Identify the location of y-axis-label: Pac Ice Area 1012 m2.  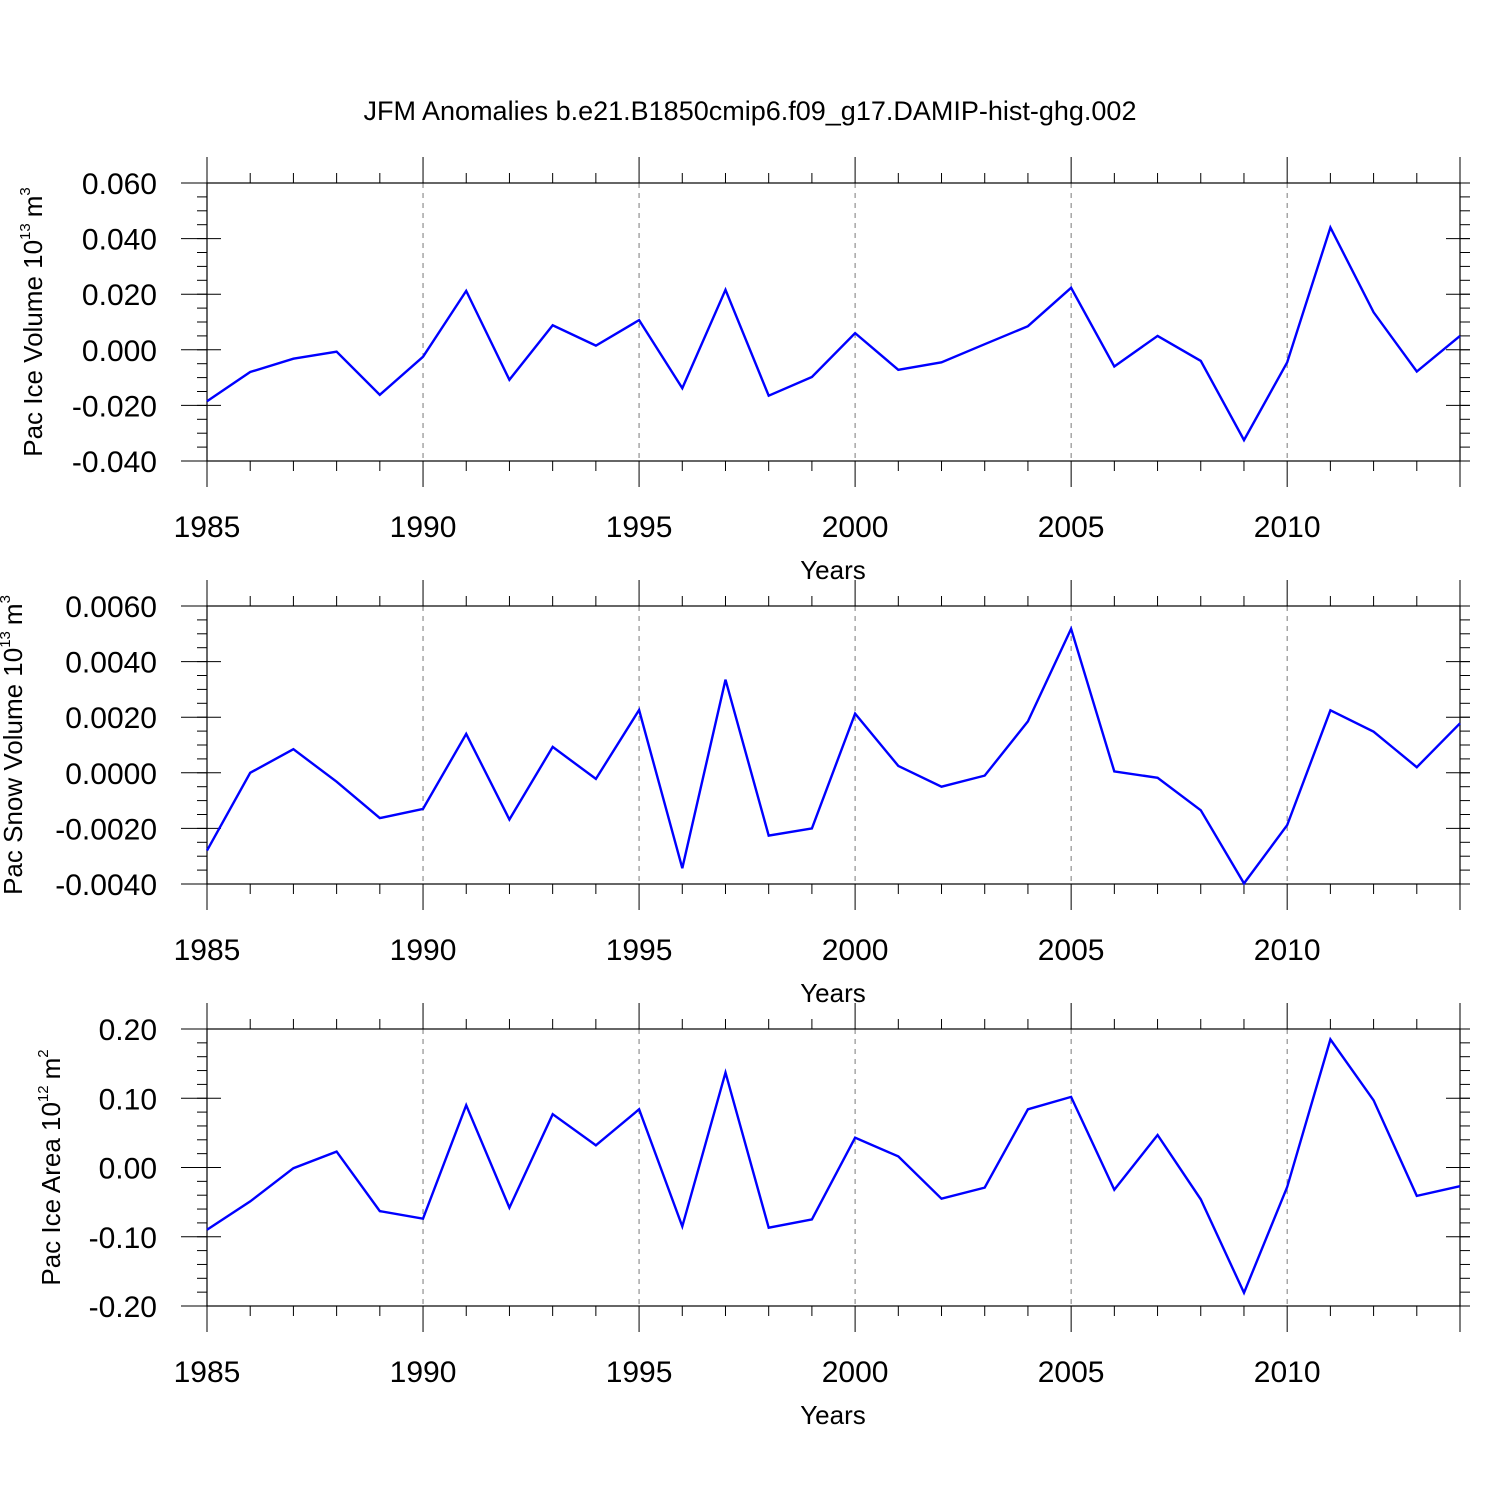
(50, 1167).